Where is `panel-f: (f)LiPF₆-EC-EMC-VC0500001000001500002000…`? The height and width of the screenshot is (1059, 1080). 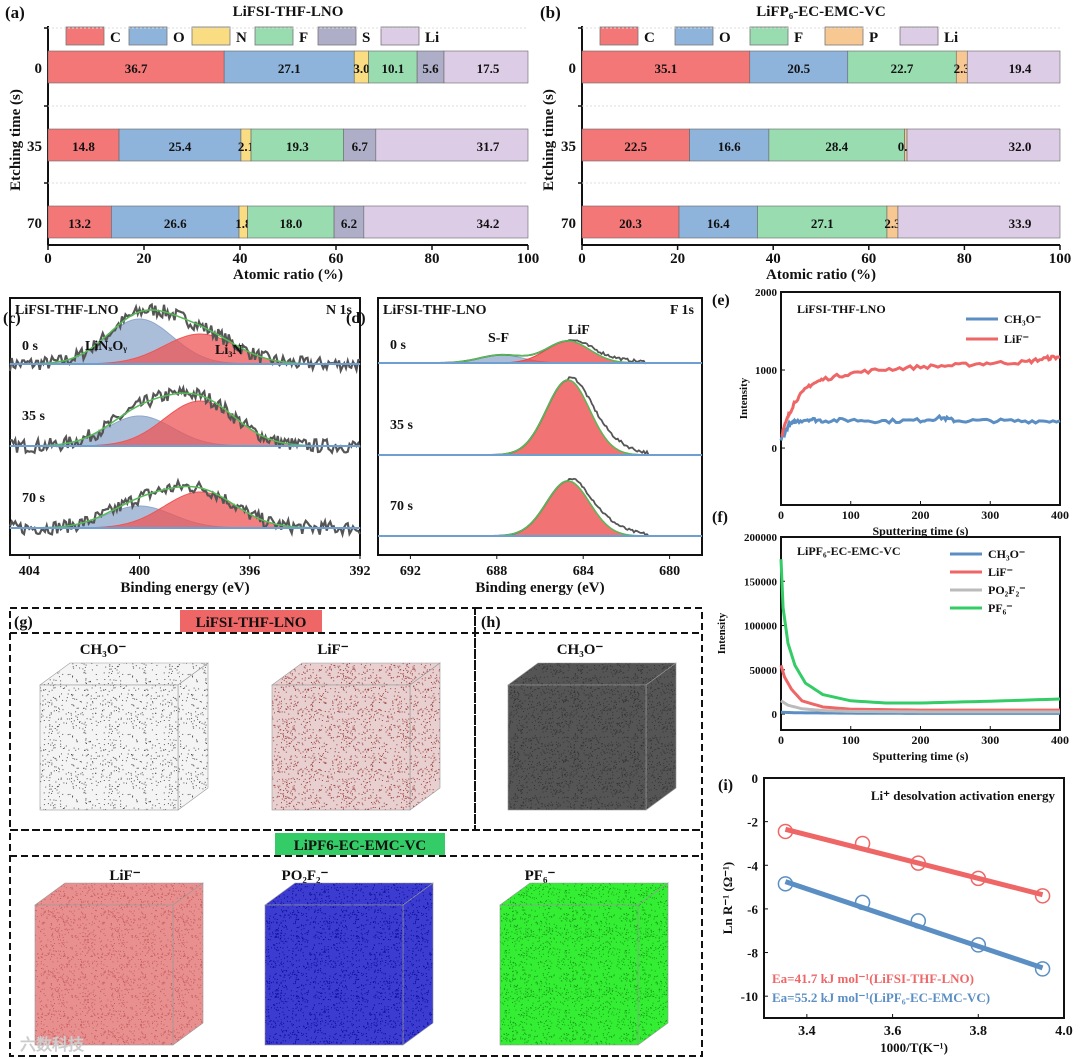
panel-f: (f)LiPF₆-EC-EMC-VC0500001000001500002000… is located at coordinates (890, 636).